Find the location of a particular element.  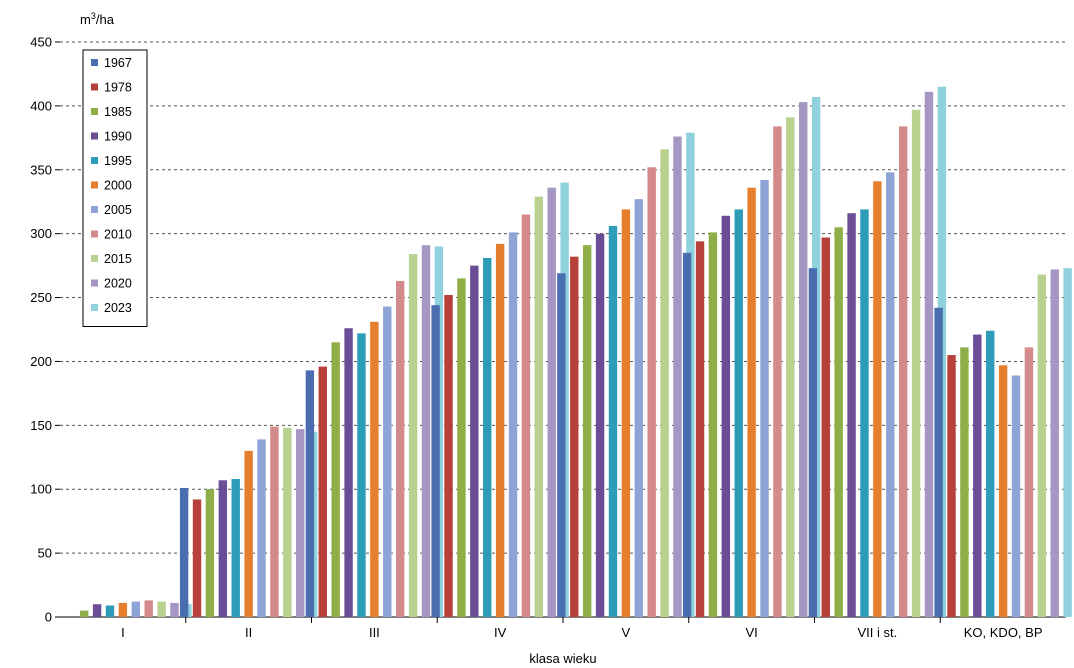

x-tick-label: I is located at coordinates (123, 632).